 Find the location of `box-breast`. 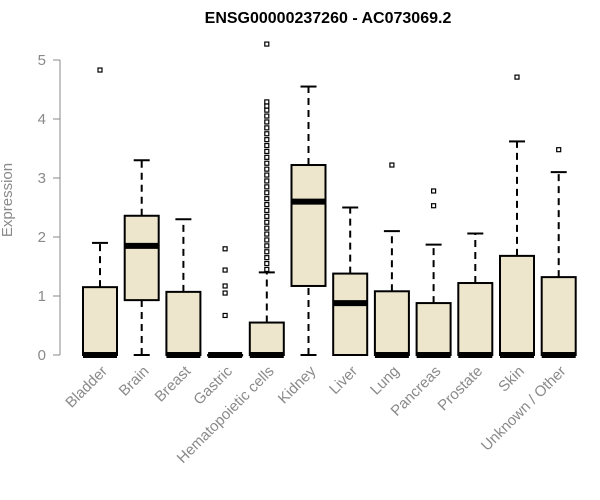

box-breast is located at coordinates (183, 288).